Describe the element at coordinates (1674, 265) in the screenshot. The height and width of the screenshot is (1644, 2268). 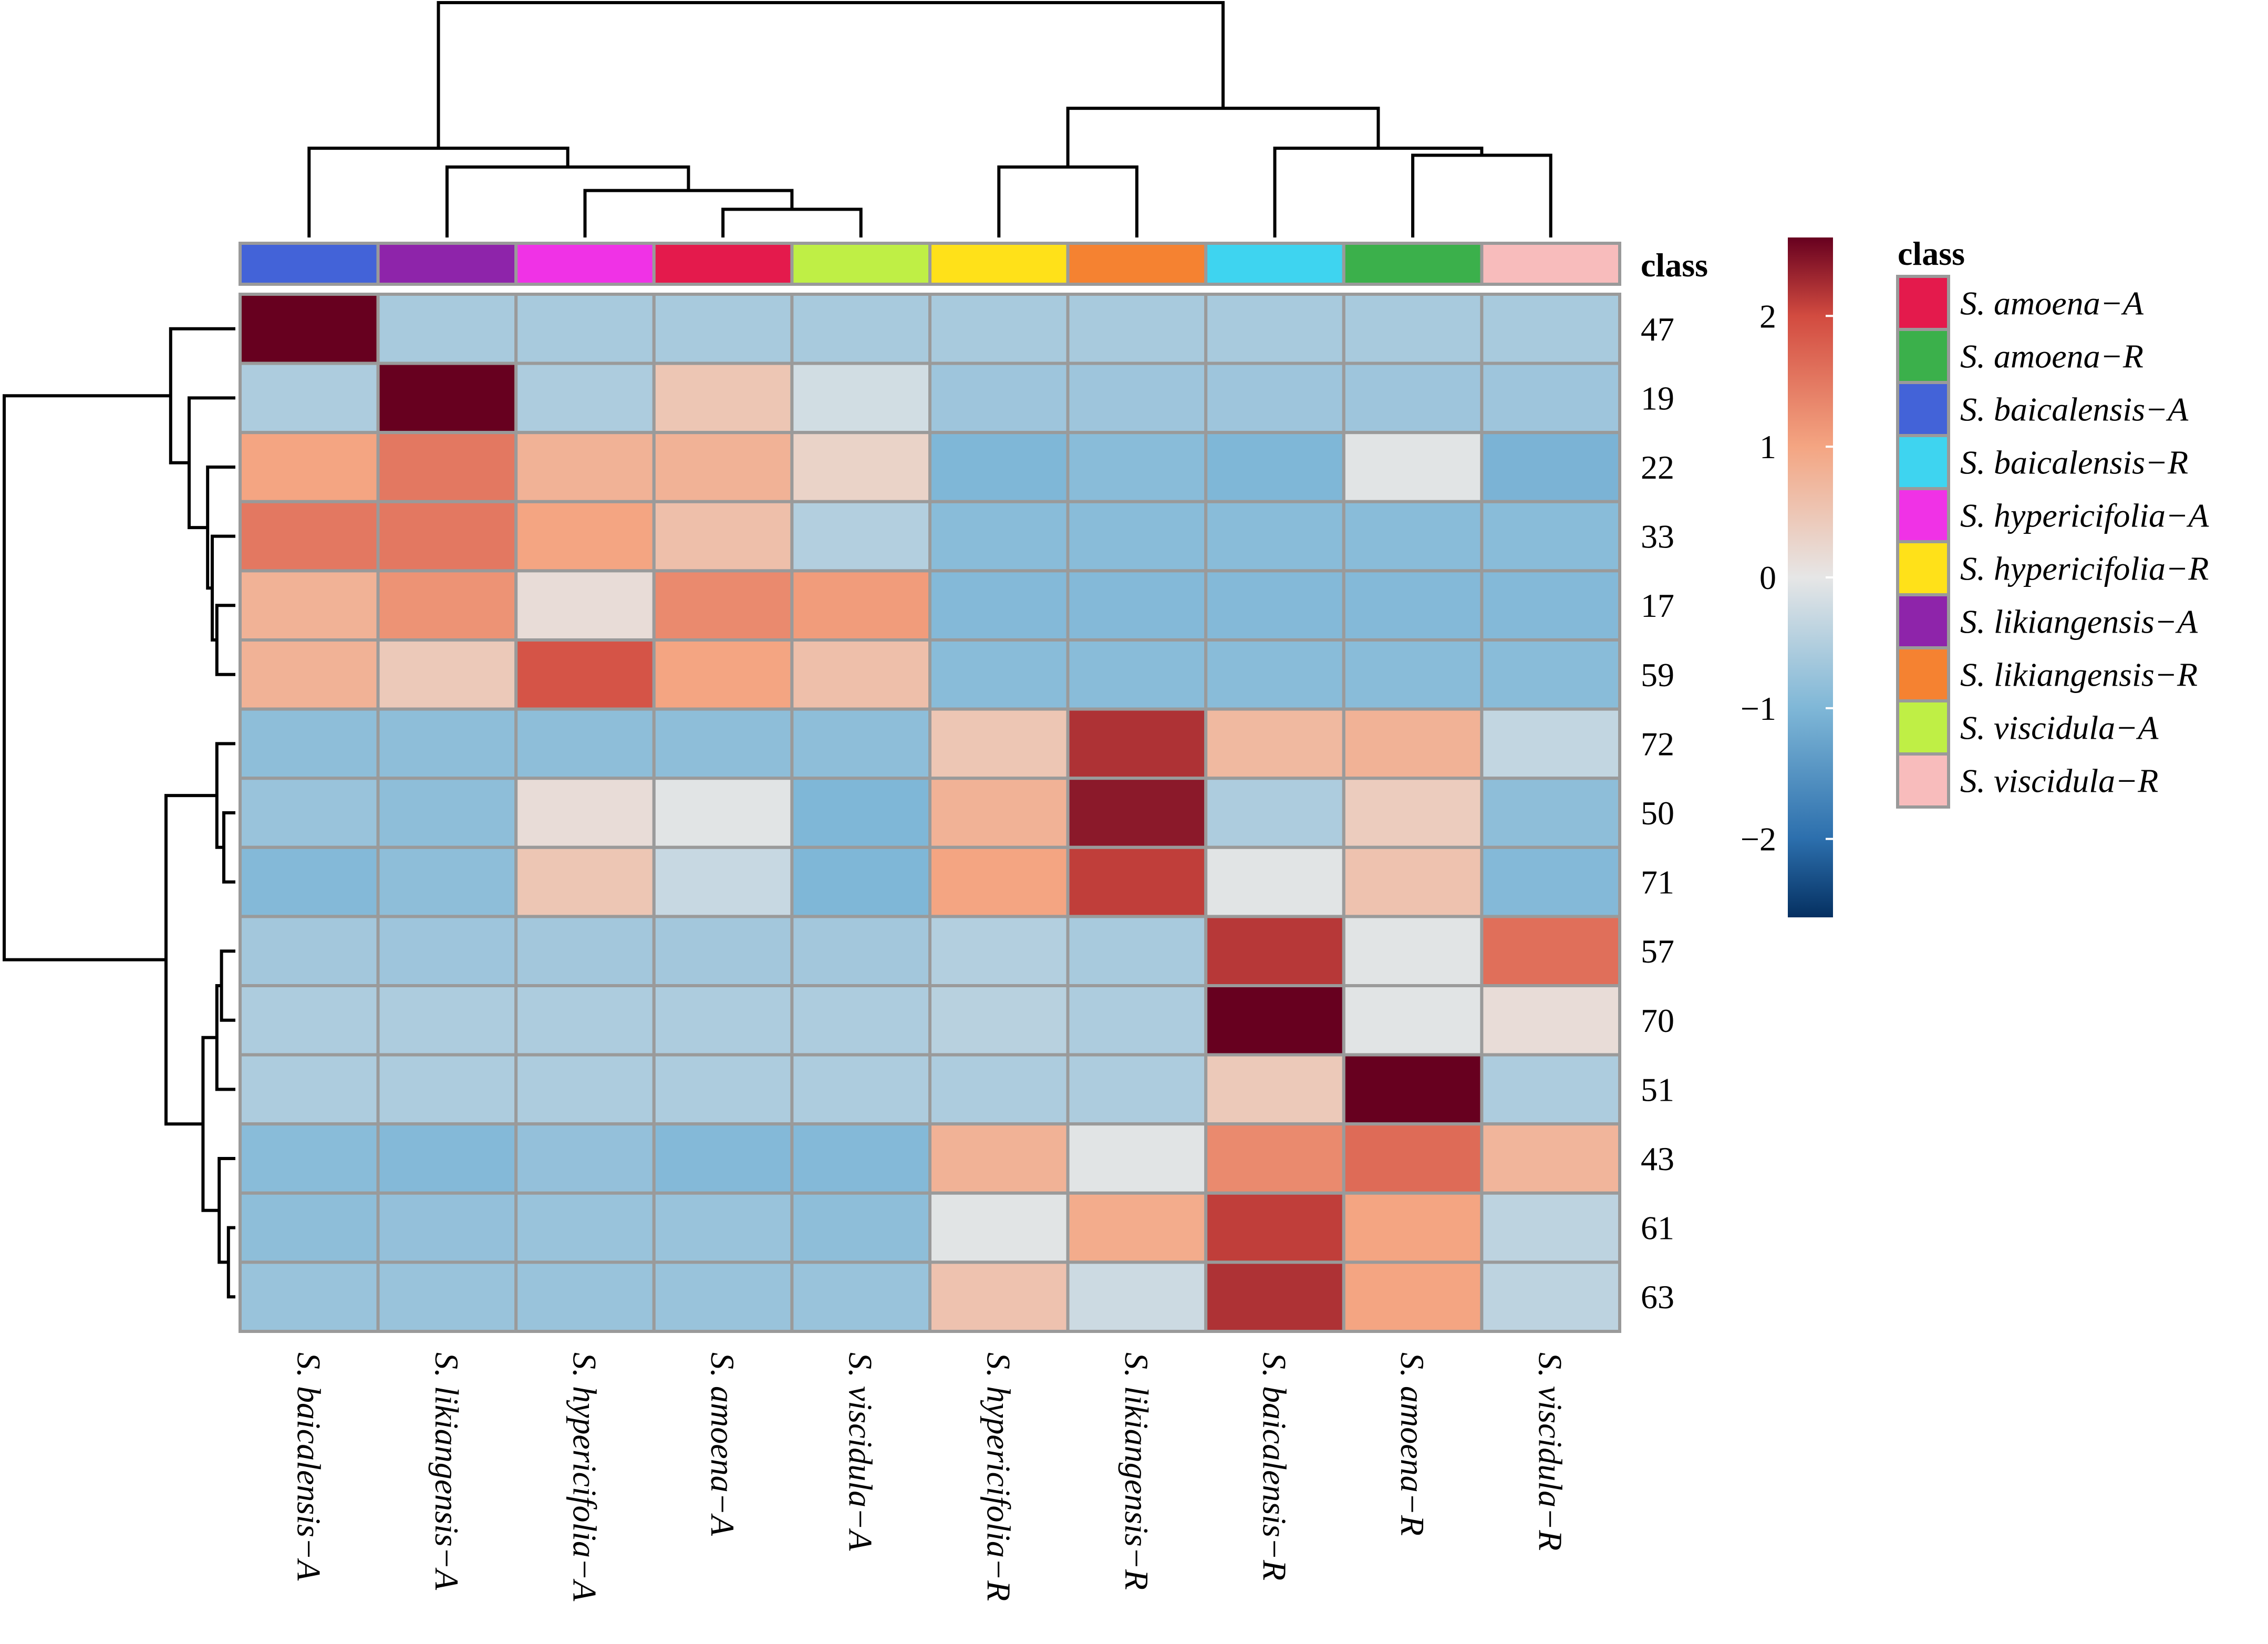
I see `class-annotation-label: class` at that location.